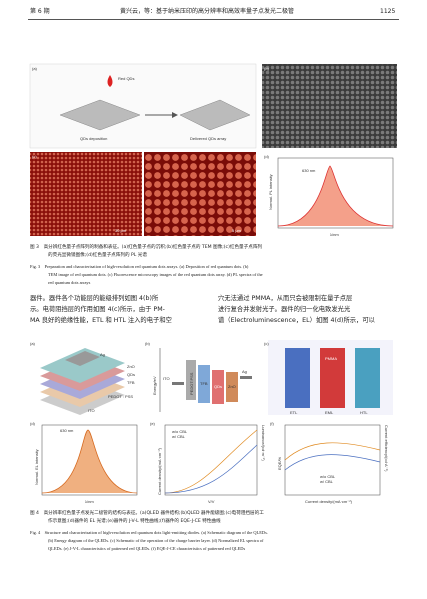  Describe the element at coordinates (329, 106) in the screenshot. I see `tem-texture` at that location.